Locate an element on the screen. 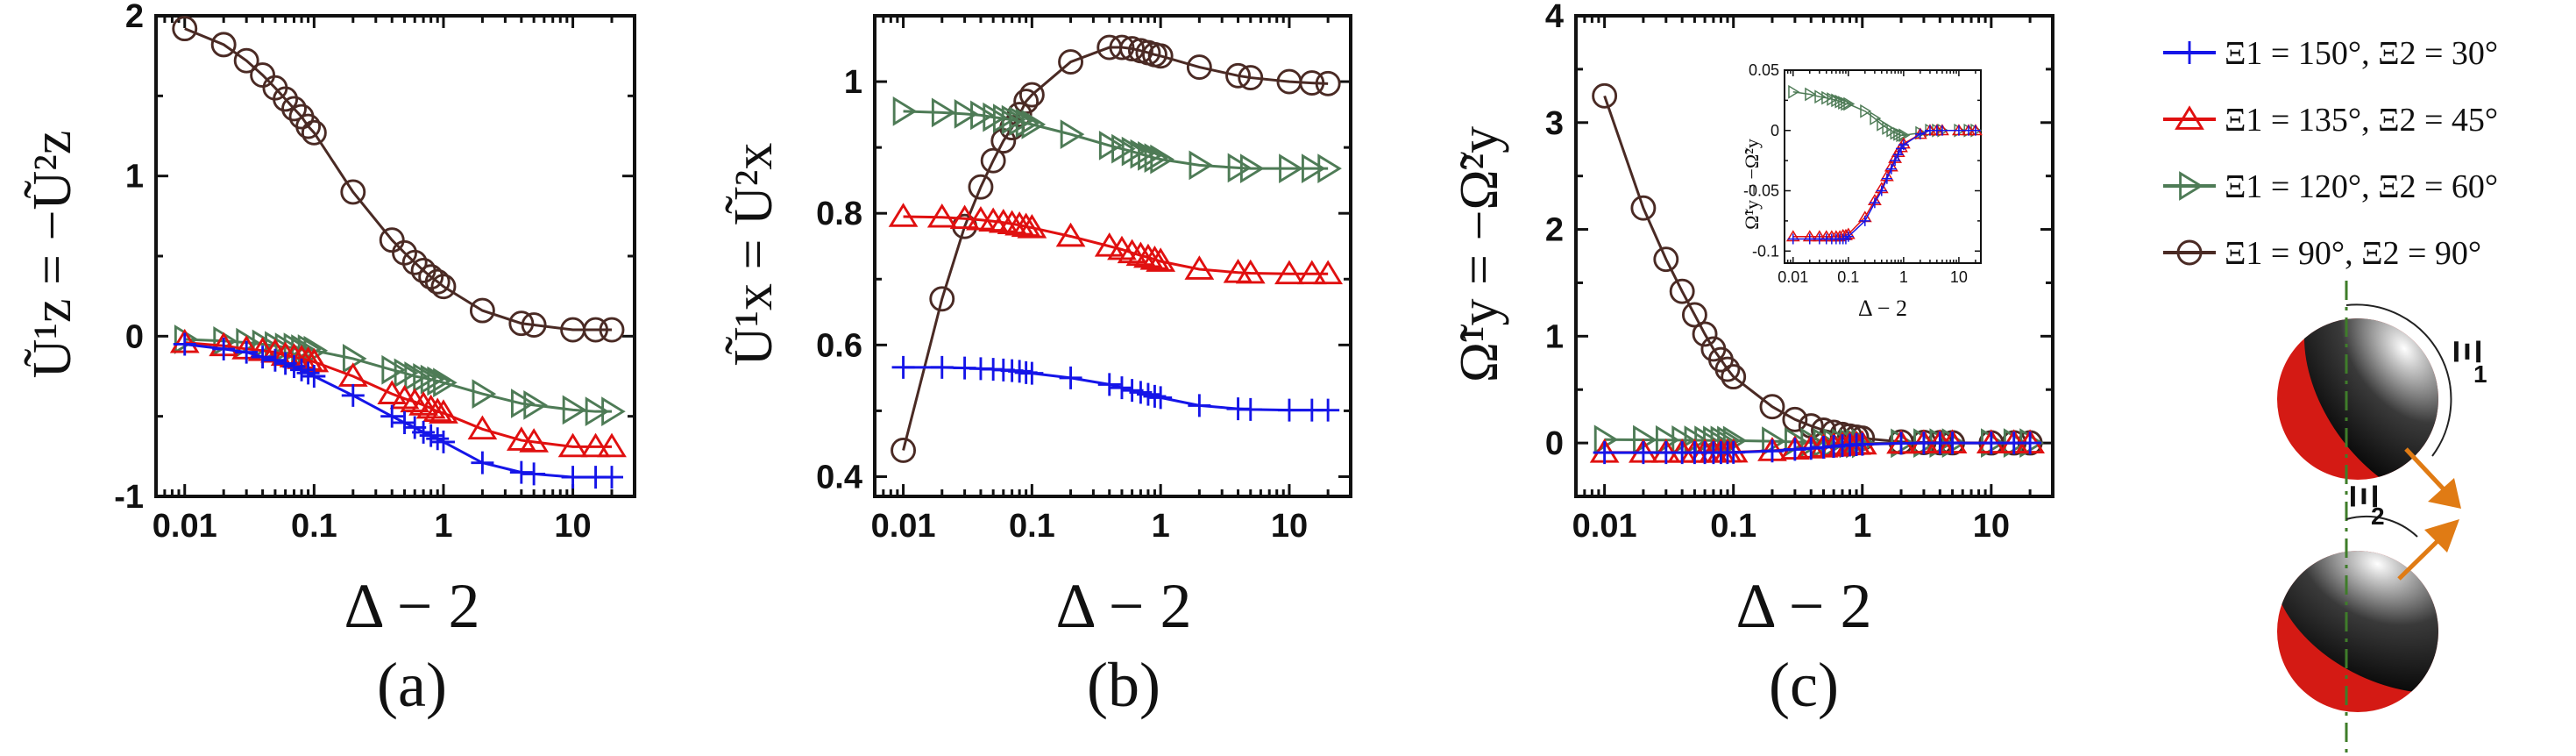 This screenshot has width=2576, height=756. panel-c-y-tick-label: 3 is located at coordinates (1554, 123).